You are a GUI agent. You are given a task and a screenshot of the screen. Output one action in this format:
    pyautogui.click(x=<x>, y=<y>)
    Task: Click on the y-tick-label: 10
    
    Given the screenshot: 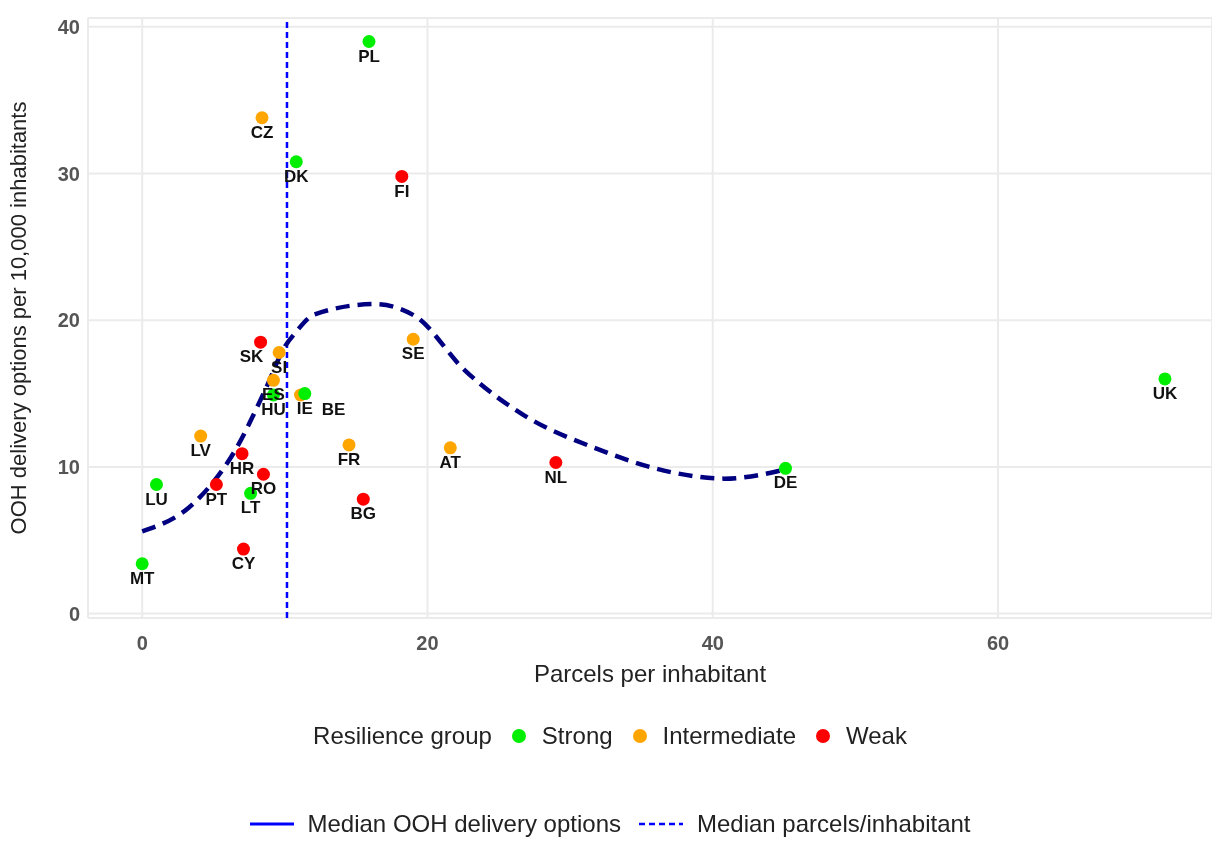 What is the action you would take?
    pyautogui.click(x=68, y=467)
    